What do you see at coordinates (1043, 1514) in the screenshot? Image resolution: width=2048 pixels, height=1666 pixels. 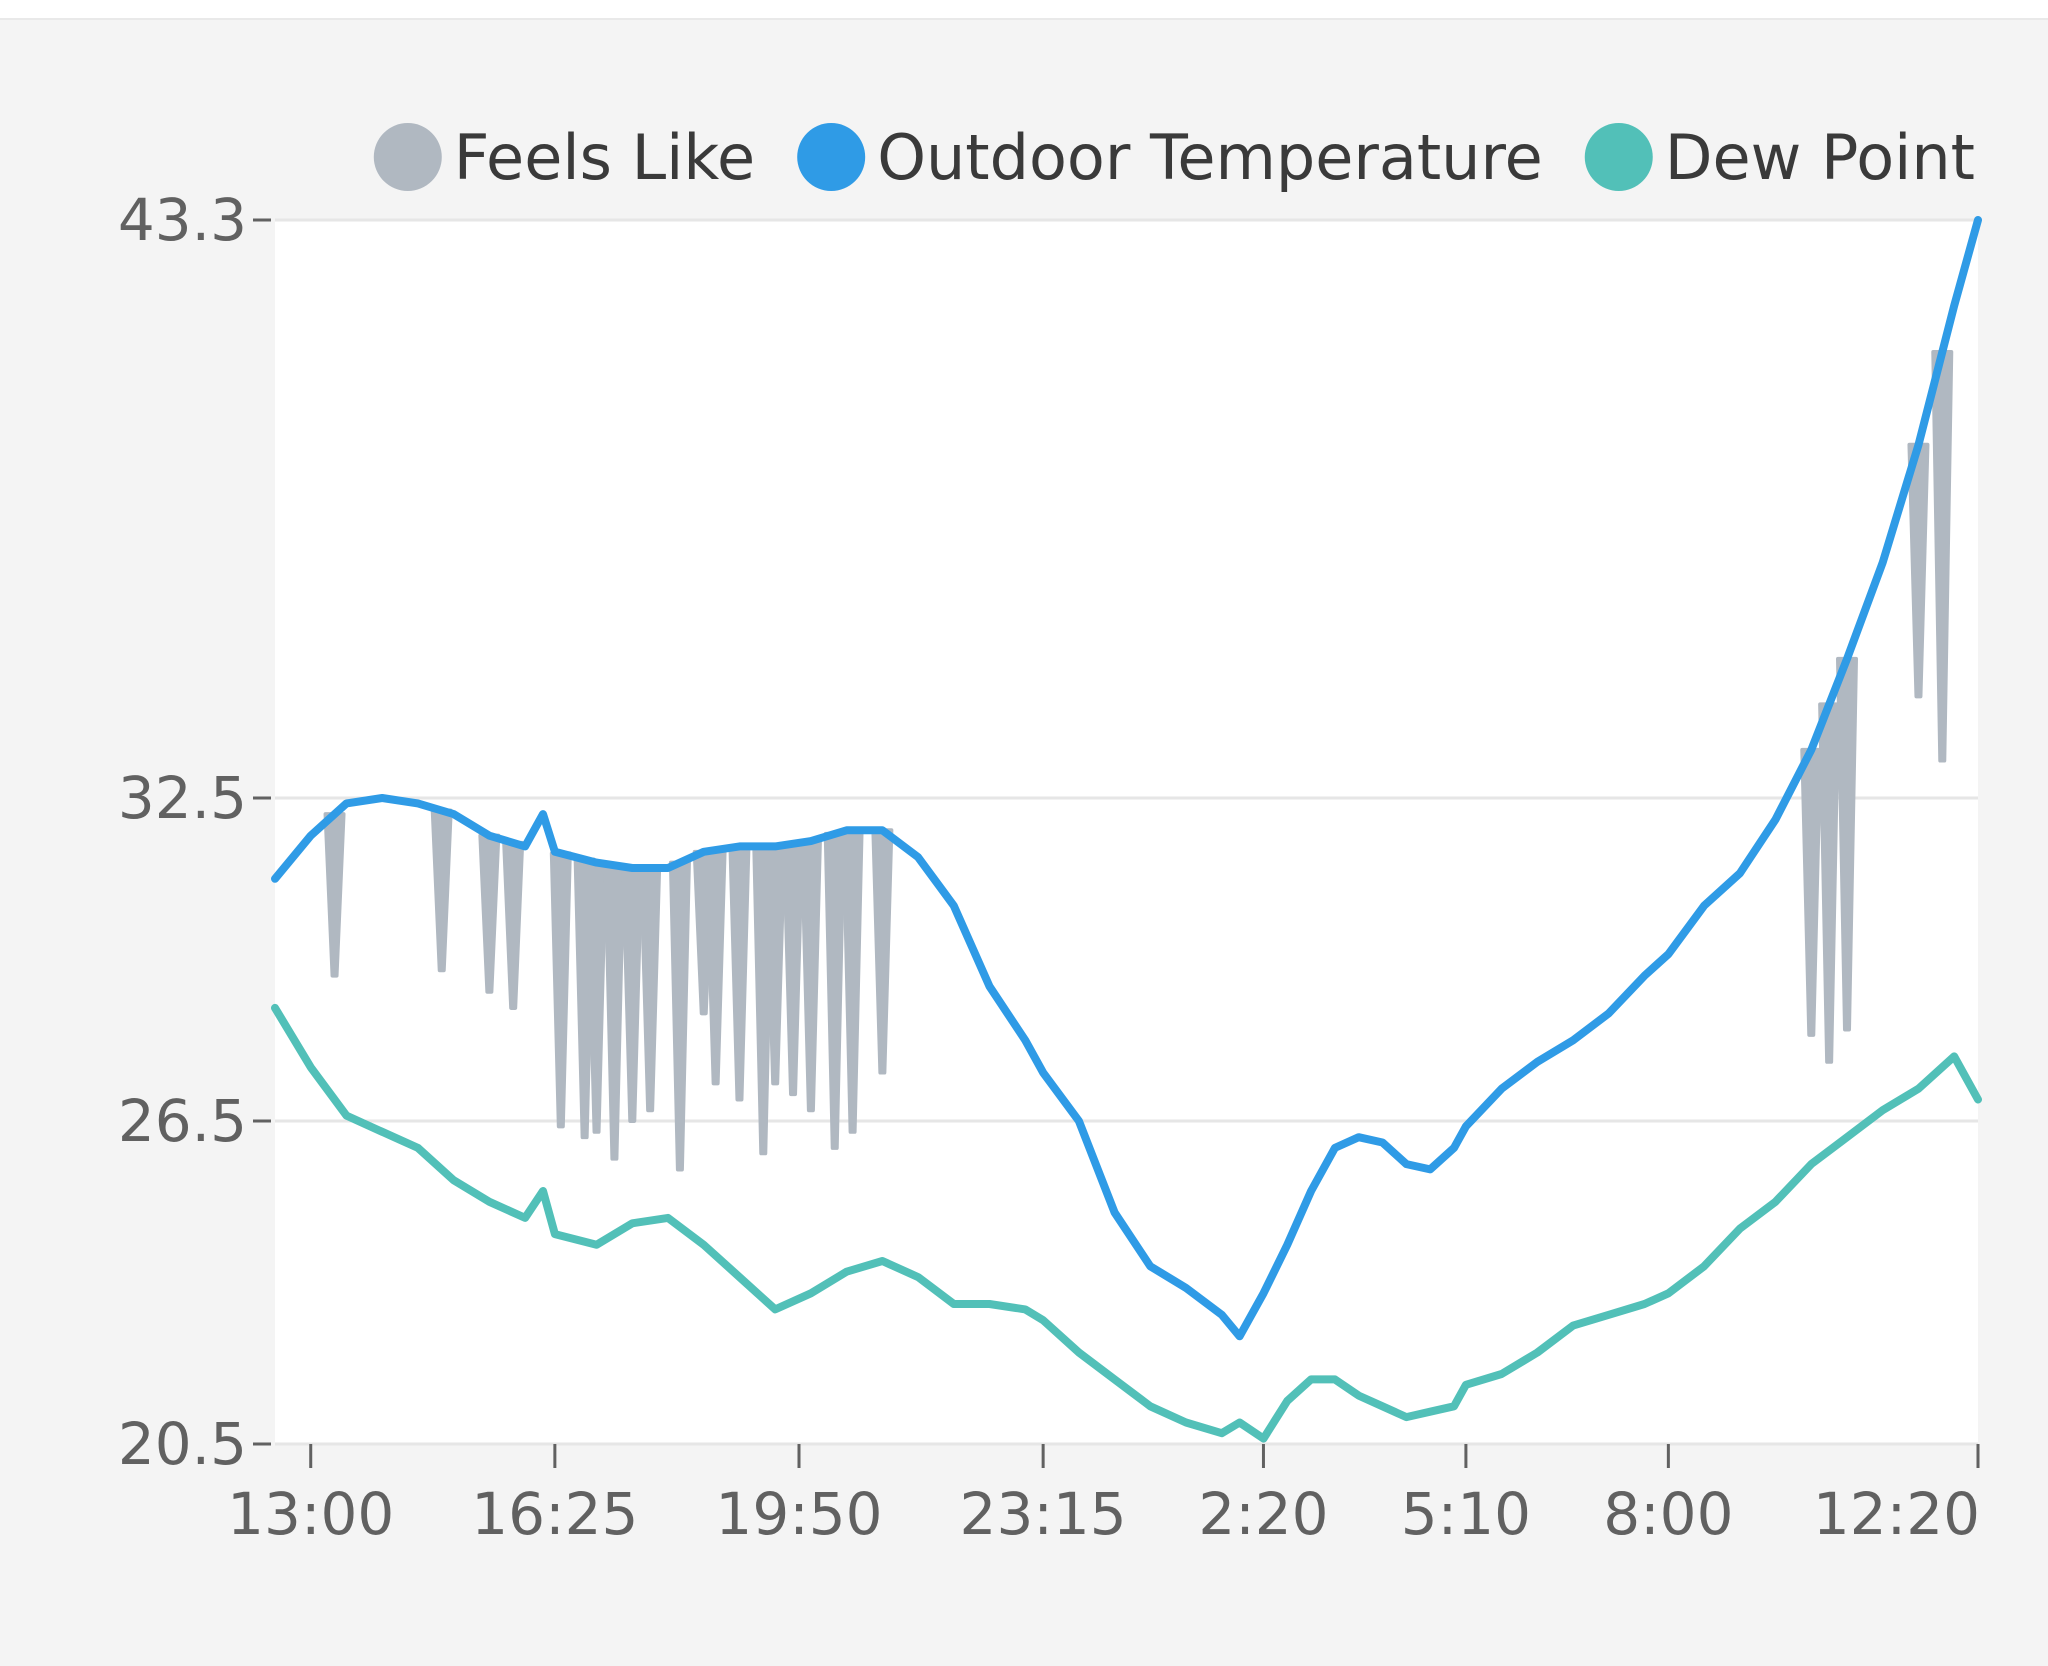 I see `x-tick-label: 23:15` at bounding box center [1043, 1514].